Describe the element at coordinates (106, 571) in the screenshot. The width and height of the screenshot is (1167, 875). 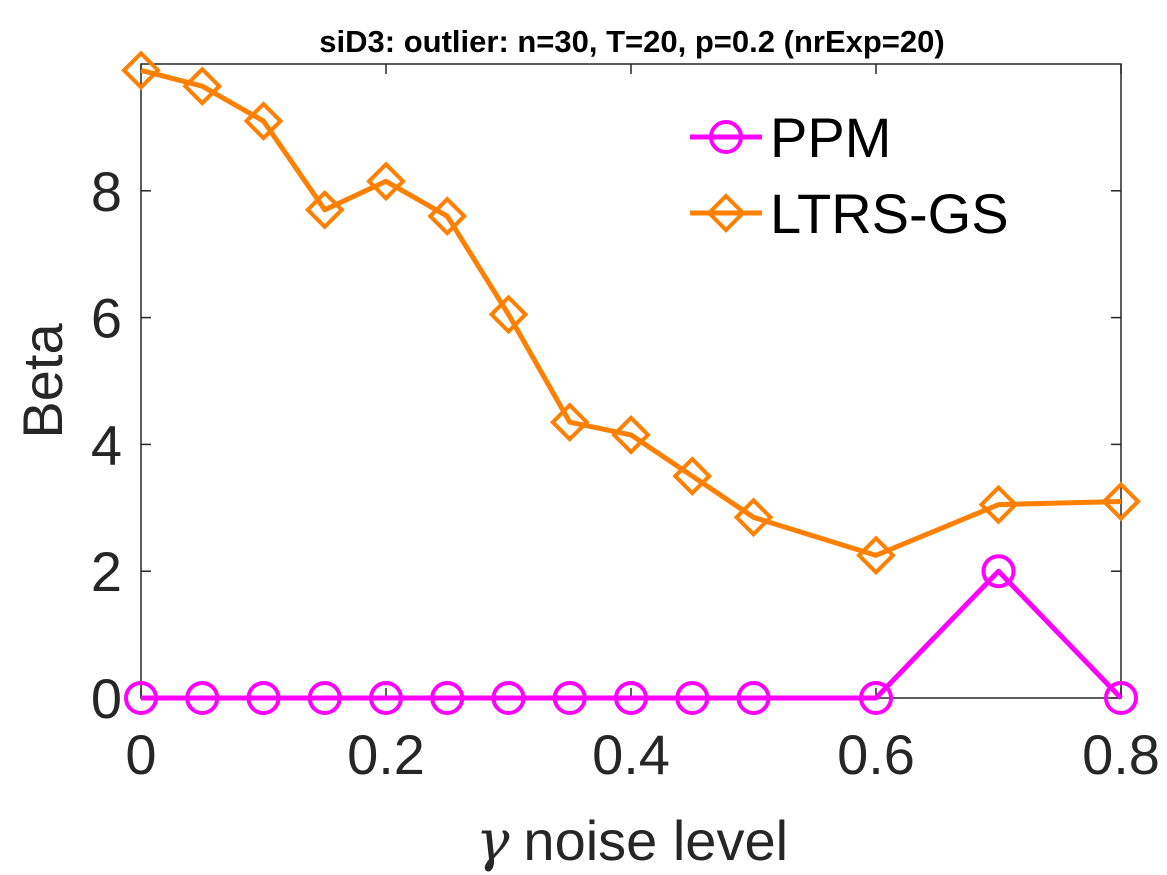
I see `y-tick-label: 2` at that location.